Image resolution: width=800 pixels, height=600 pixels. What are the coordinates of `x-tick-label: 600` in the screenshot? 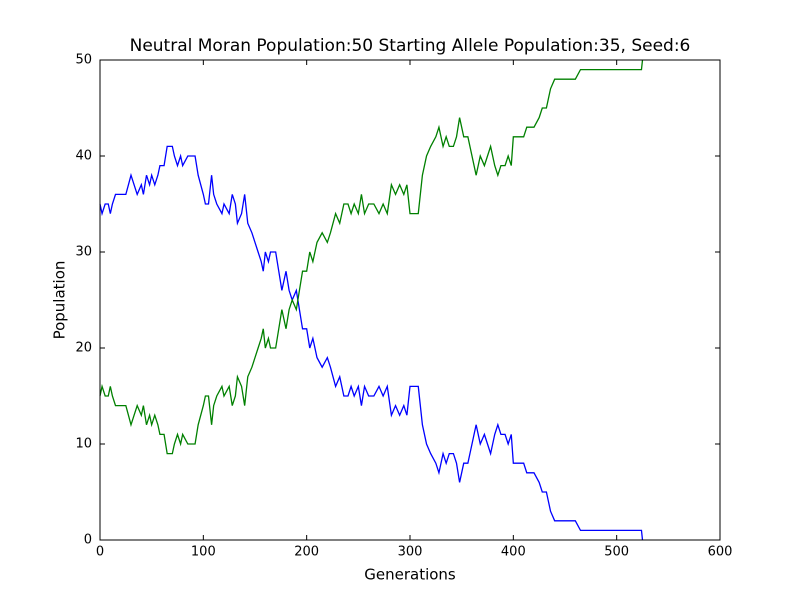 It's located at (720, 552).